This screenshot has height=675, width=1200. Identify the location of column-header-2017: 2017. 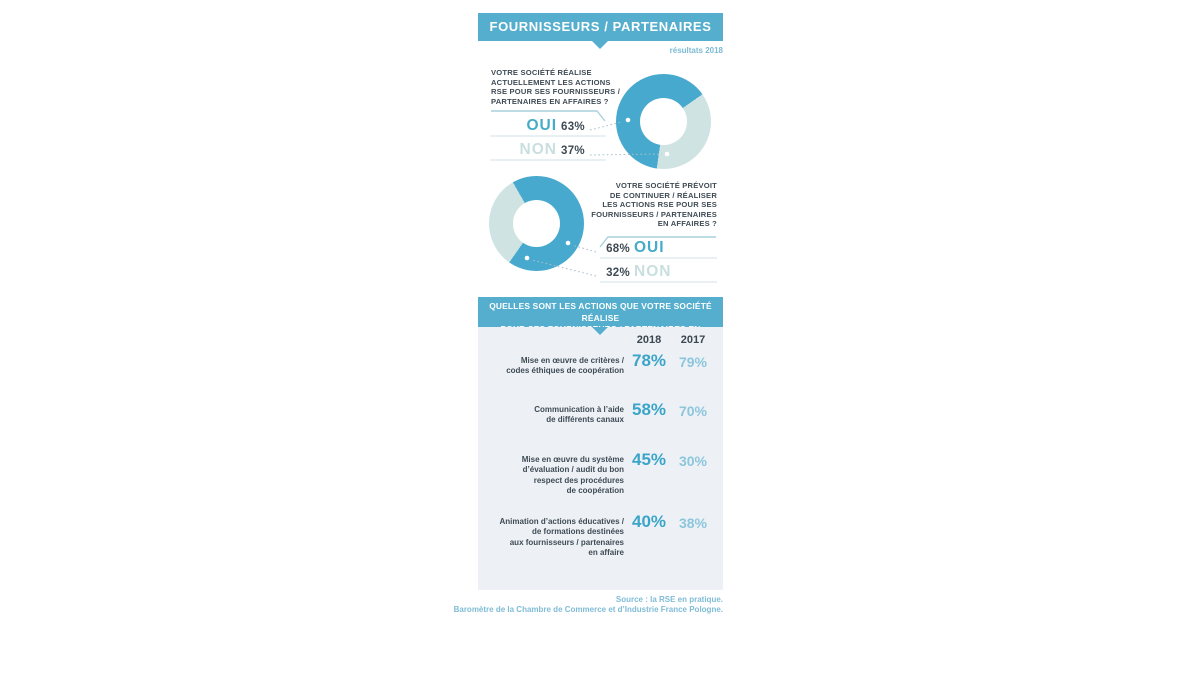
(693, 340).